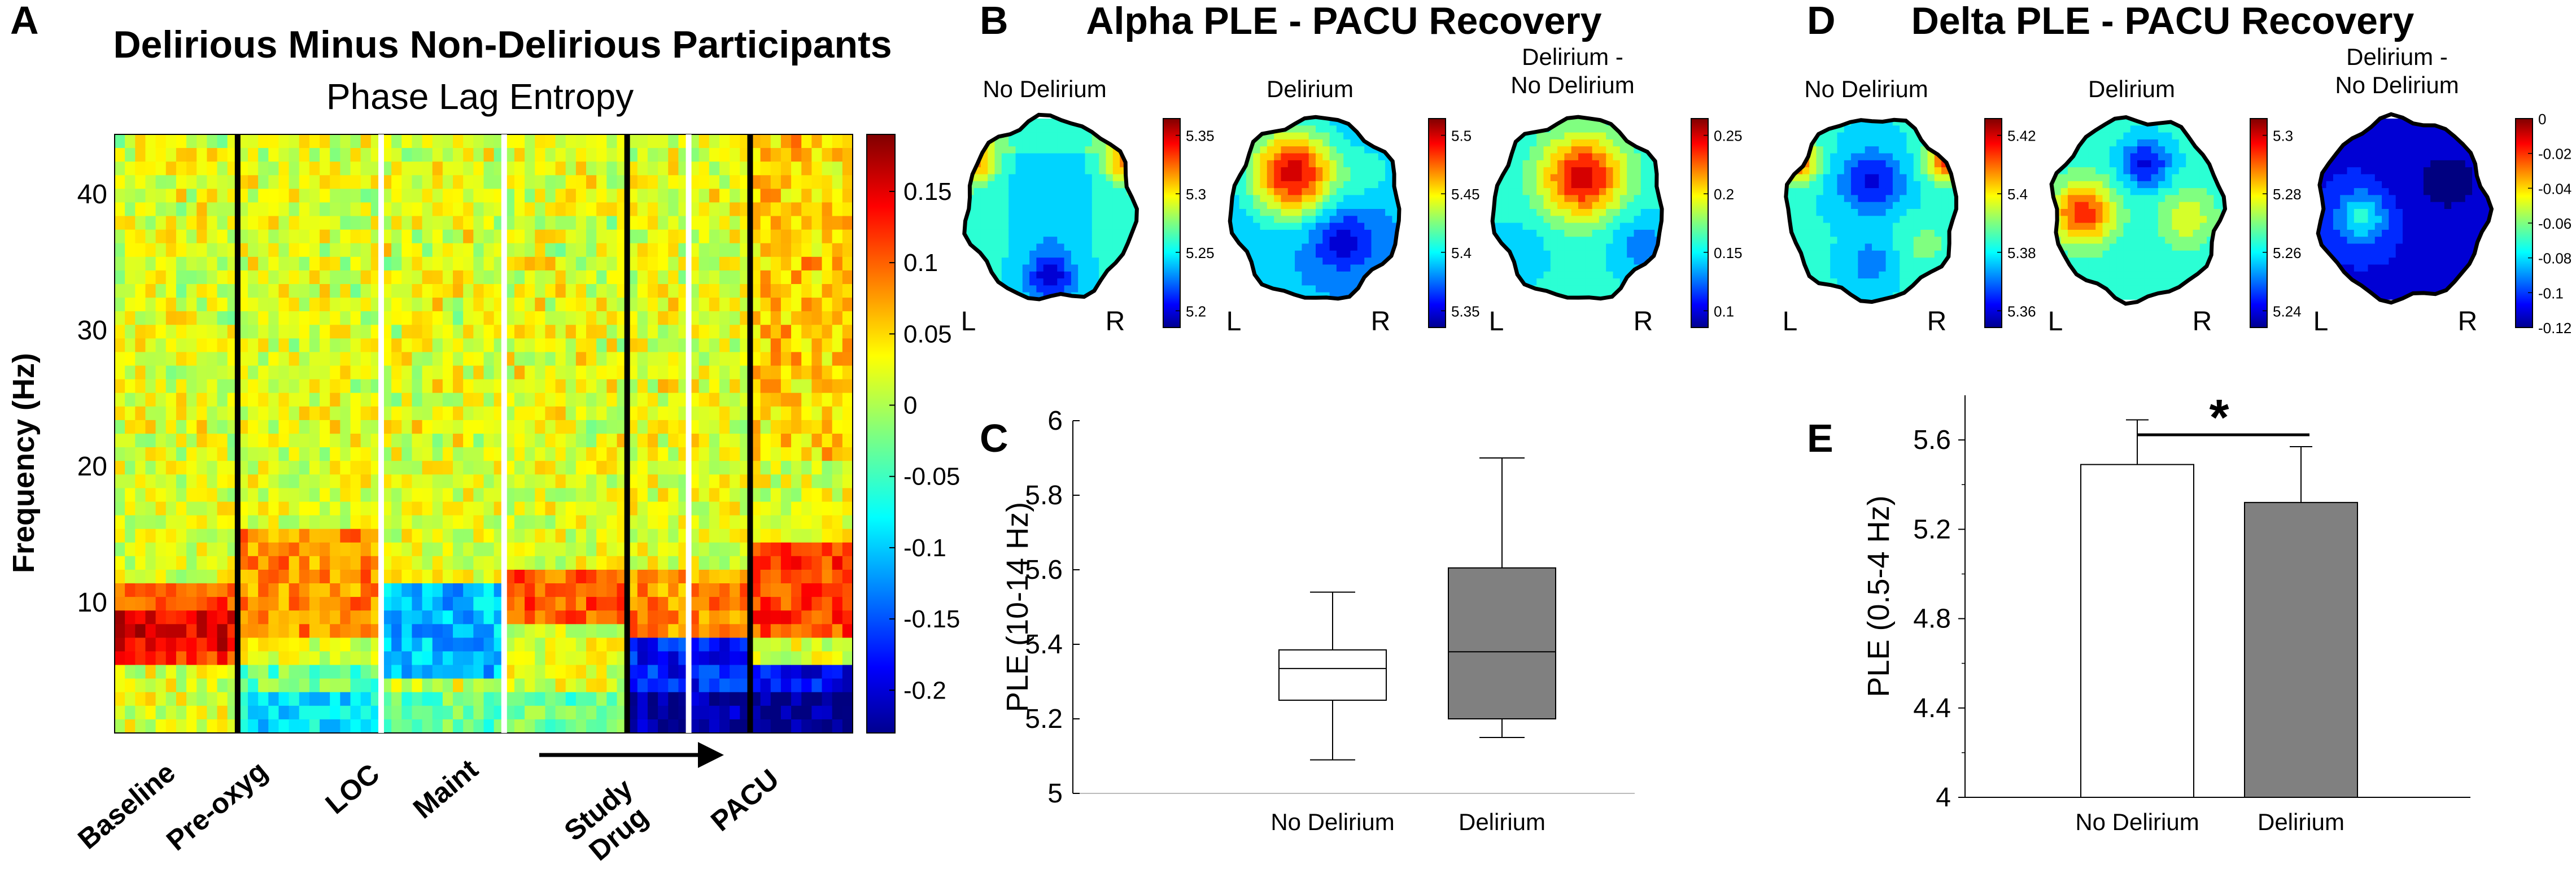 This screenshot has height=873, width=2576. I want to click on colorbar-tick-label: -0.15, so click(932, 619).